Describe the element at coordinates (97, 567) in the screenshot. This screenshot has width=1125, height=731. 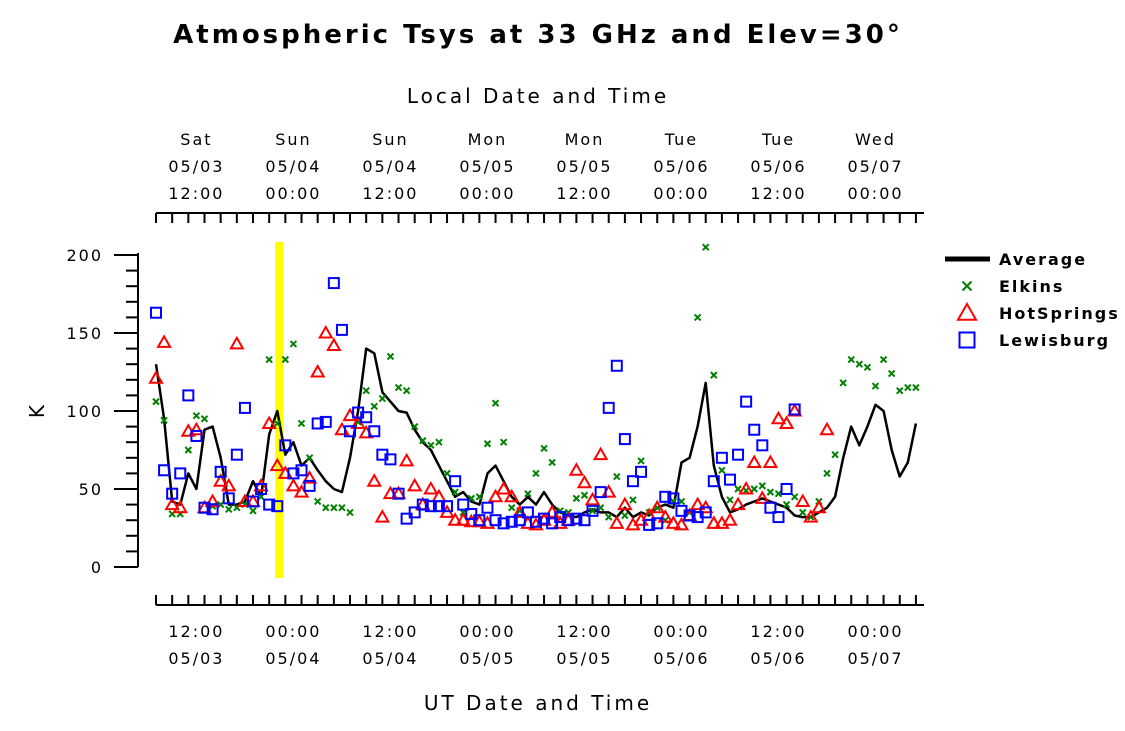
I see `y-tick-label: 0` at that location.